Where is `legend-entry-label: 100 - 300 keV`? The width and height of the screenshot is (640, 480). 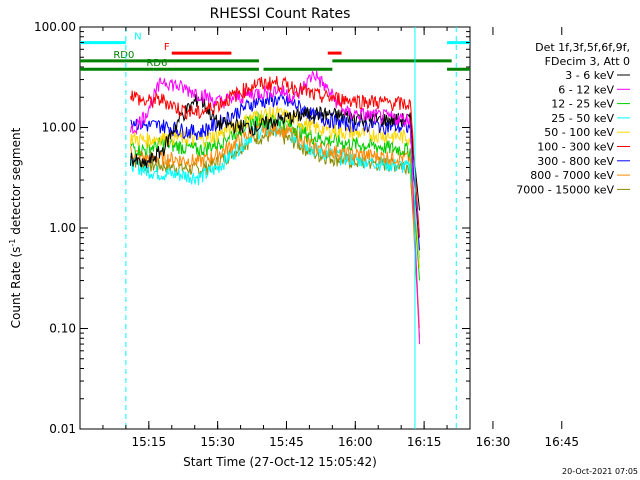 legend-entry-label: 100 - 300 keV is located at coordinates (575, 147).